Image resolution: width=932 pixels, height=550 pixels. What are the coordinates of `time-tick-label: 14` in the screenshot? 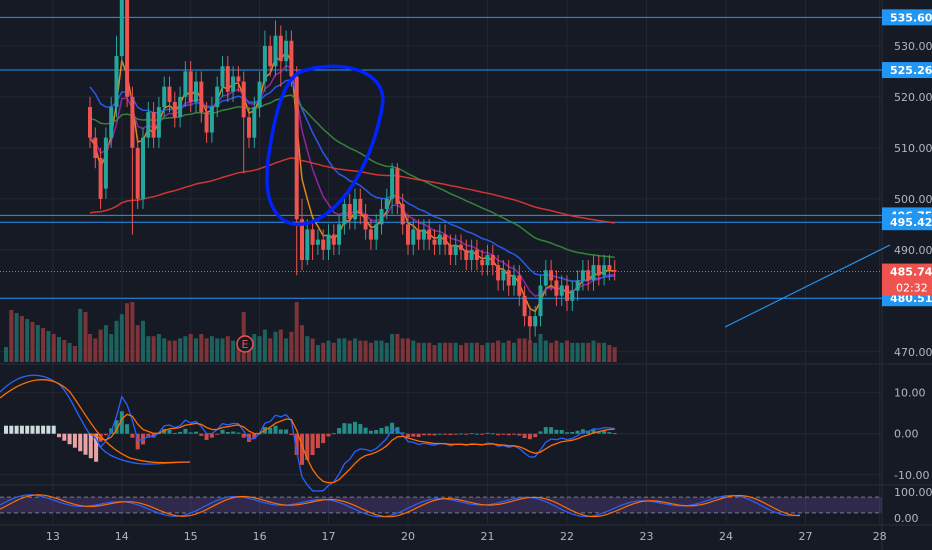 It's located at (122, 536).